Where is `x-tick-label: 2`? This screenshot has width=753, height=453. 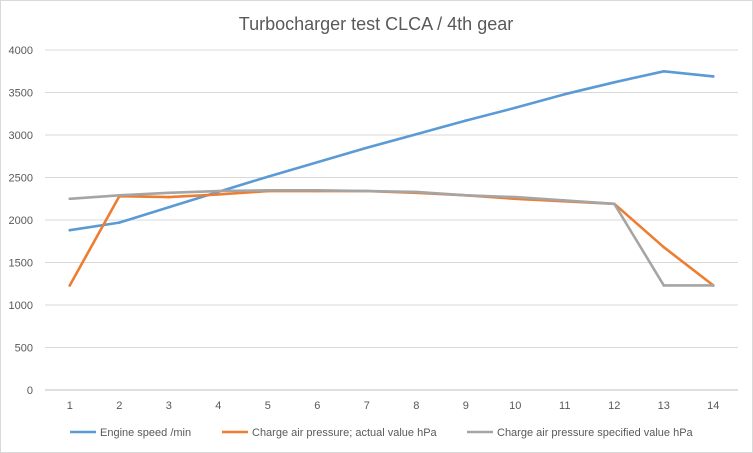 x-tick-label: 2 is located at coordinates (119, 406).